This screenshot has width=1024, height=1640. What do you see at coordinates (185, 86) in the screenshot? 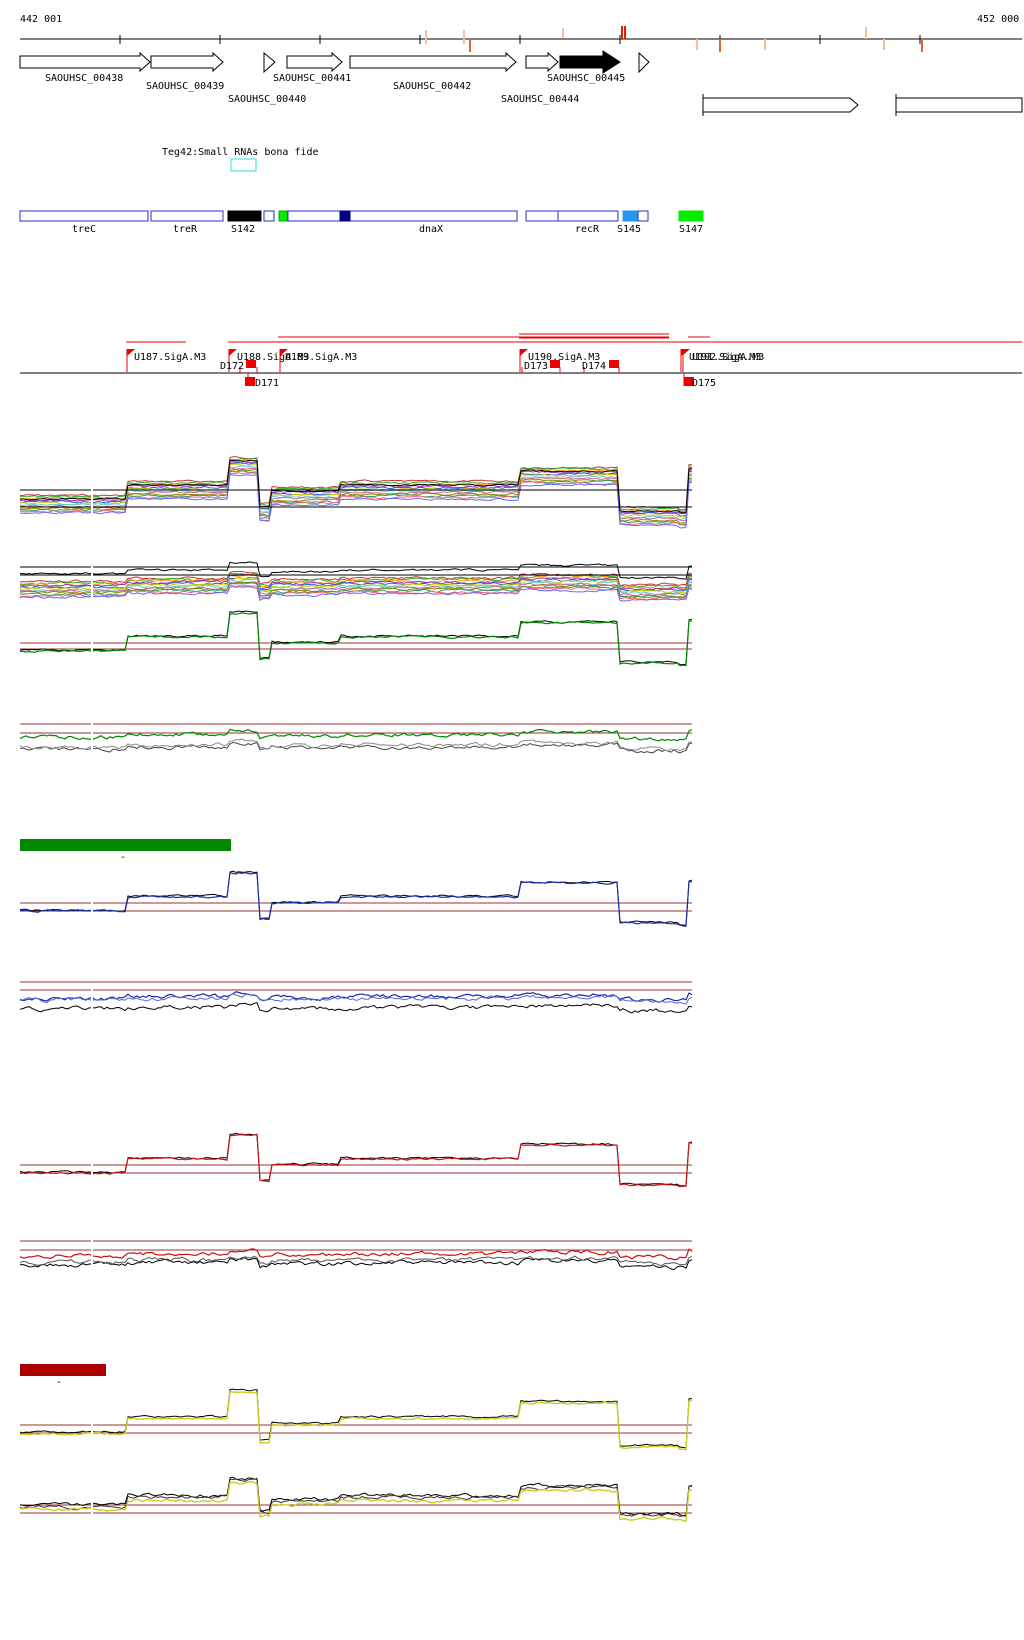
I see `gene-label-00439: SAOUHSC_00439` at bounding box center [185, 86].